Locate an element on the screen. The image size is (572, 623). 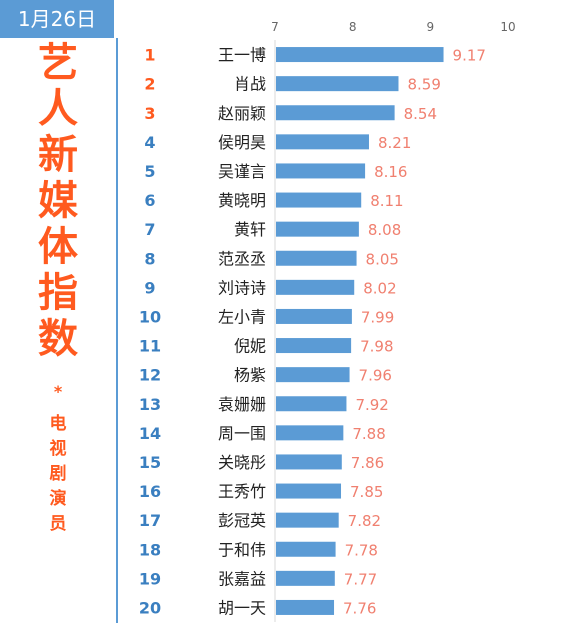
rank-number: 20 is located at coordinates (150, 607).